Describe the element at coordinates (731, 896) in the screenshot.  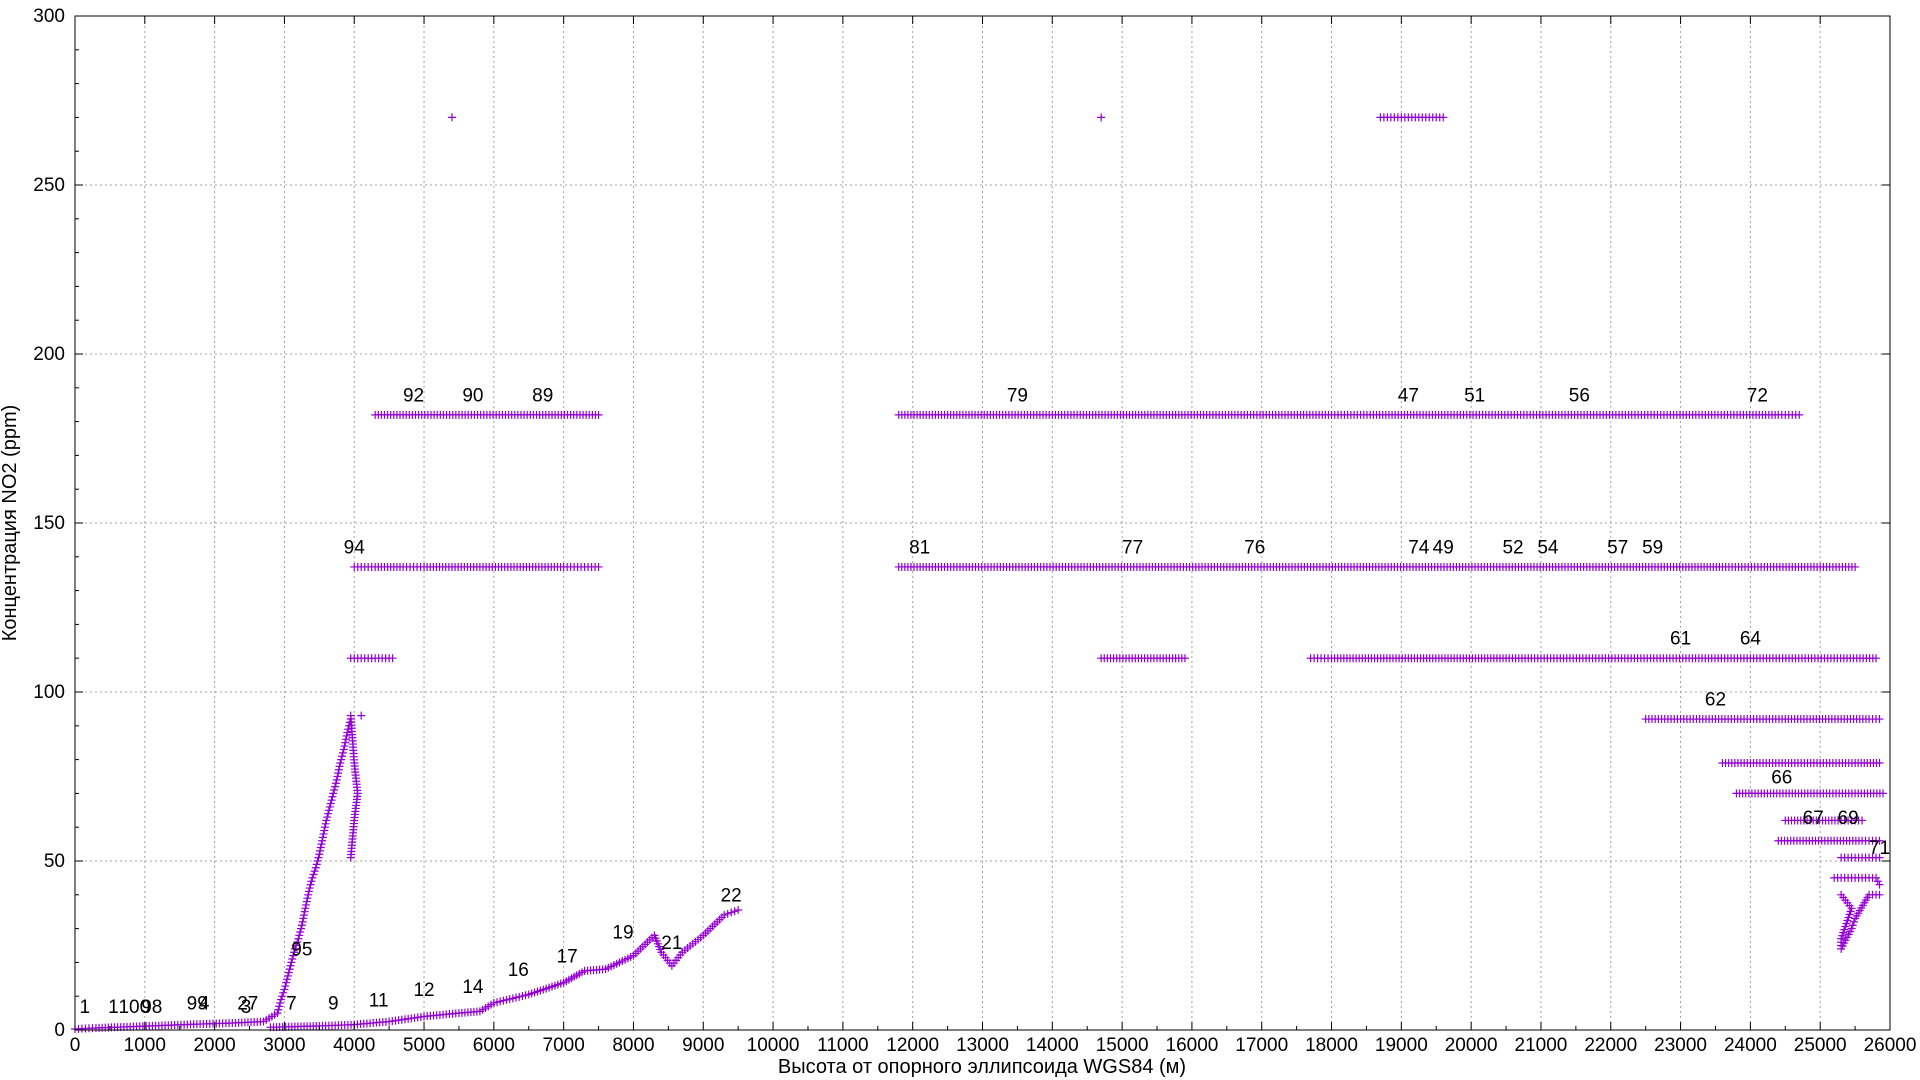
I see `point-annotation: 22` at that location.